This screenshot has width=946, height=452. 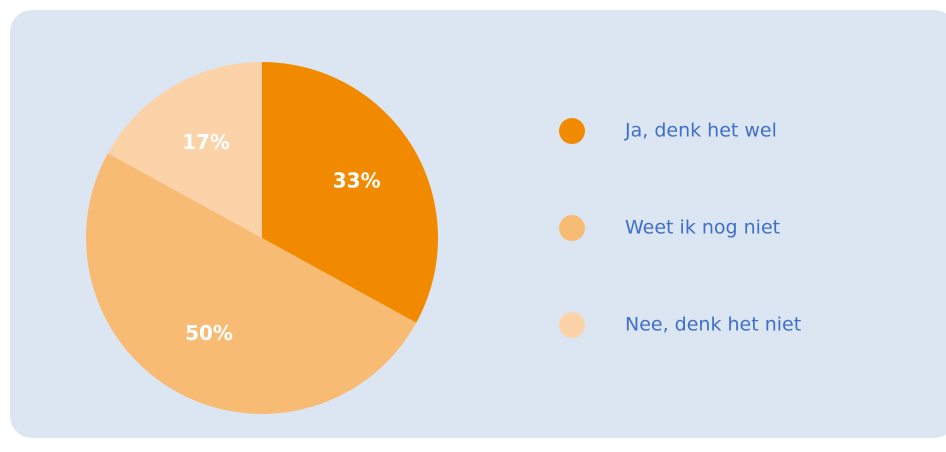 What do you see at coordinates (357, 181) in the screenshot?
I see `data-label: 33%` at bounding box center [357, 181].